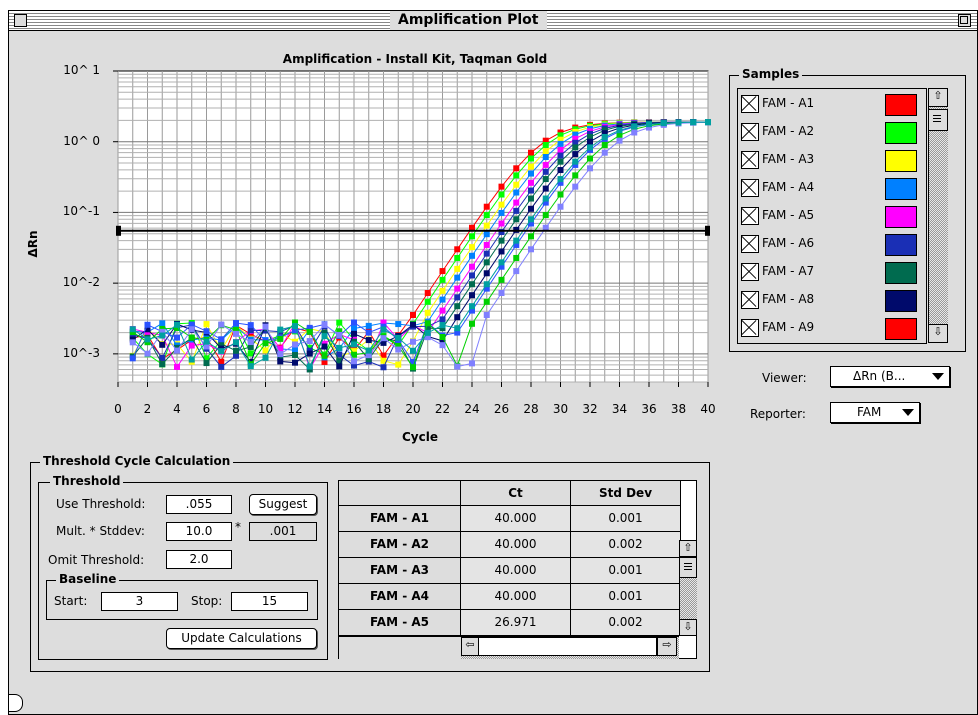 This screenshot has height=715, width=978. I want to click on update-calculations-button: Update Calculations, so click(241, 638).